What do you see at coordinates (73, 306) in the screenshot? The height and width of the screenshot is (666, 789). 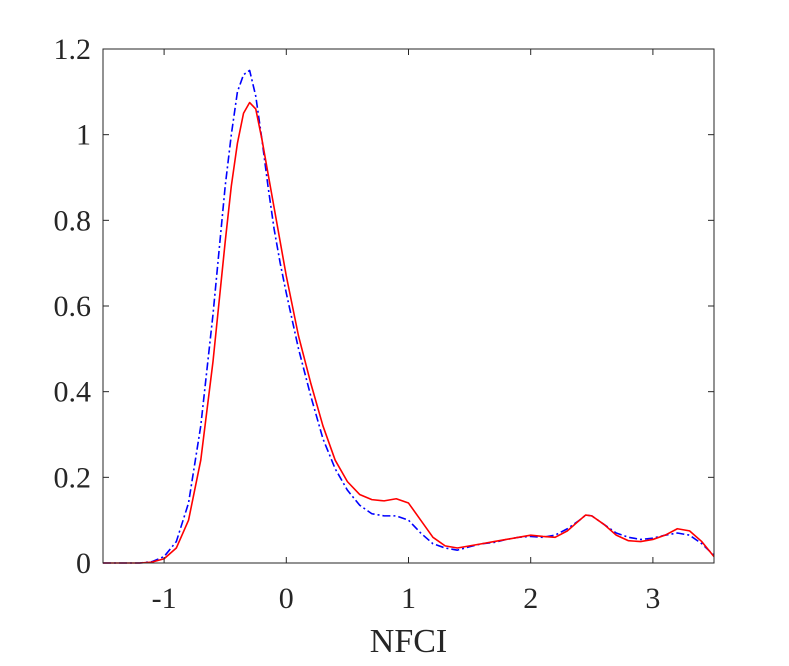 I see `y-tick-label: 0.6` at bounding box center [73, 306].